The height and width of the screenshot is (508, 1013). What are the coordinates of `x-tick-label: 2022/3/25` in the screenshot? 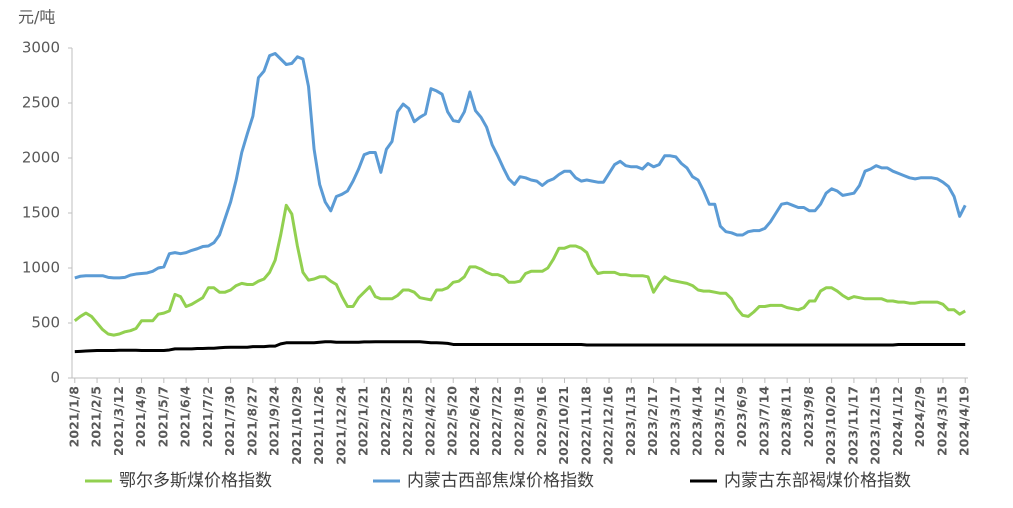 It's located at (407, 421).